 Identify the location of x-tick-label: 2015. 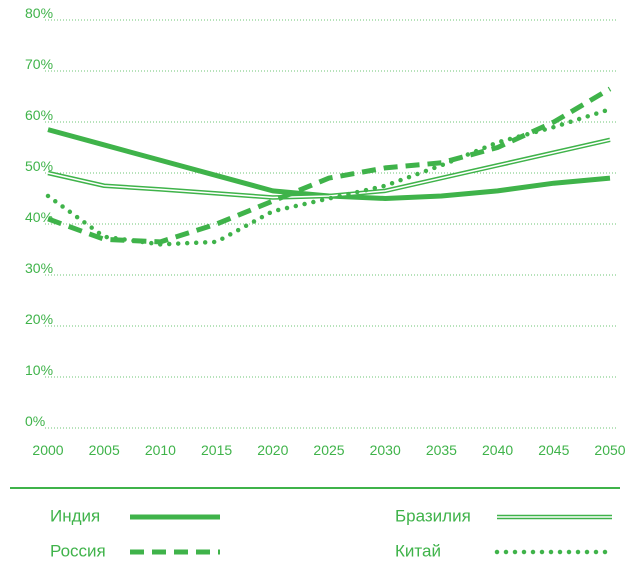
(216, 450).